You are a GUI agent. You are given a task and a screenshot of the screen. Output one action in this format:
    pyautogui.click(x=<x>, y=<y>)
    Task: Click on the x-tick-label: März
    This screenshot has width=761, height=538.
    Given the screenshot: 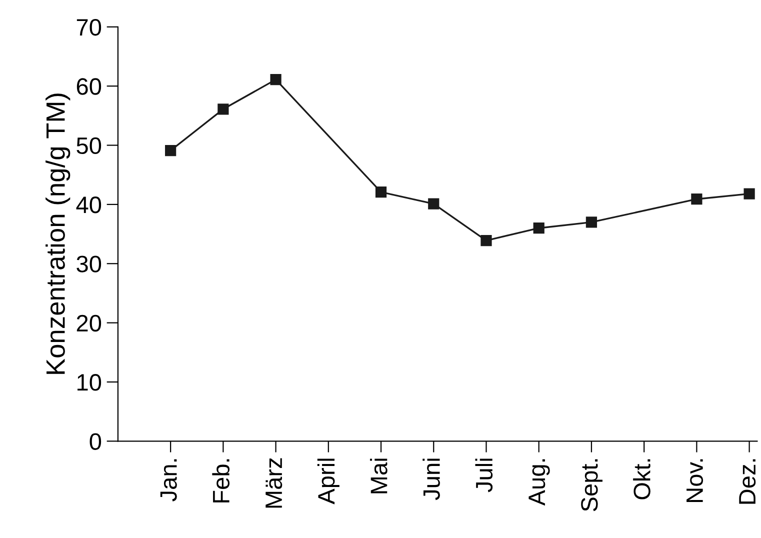 What is the action you would take?
    pyautogui.click(x=274, y=483)
    